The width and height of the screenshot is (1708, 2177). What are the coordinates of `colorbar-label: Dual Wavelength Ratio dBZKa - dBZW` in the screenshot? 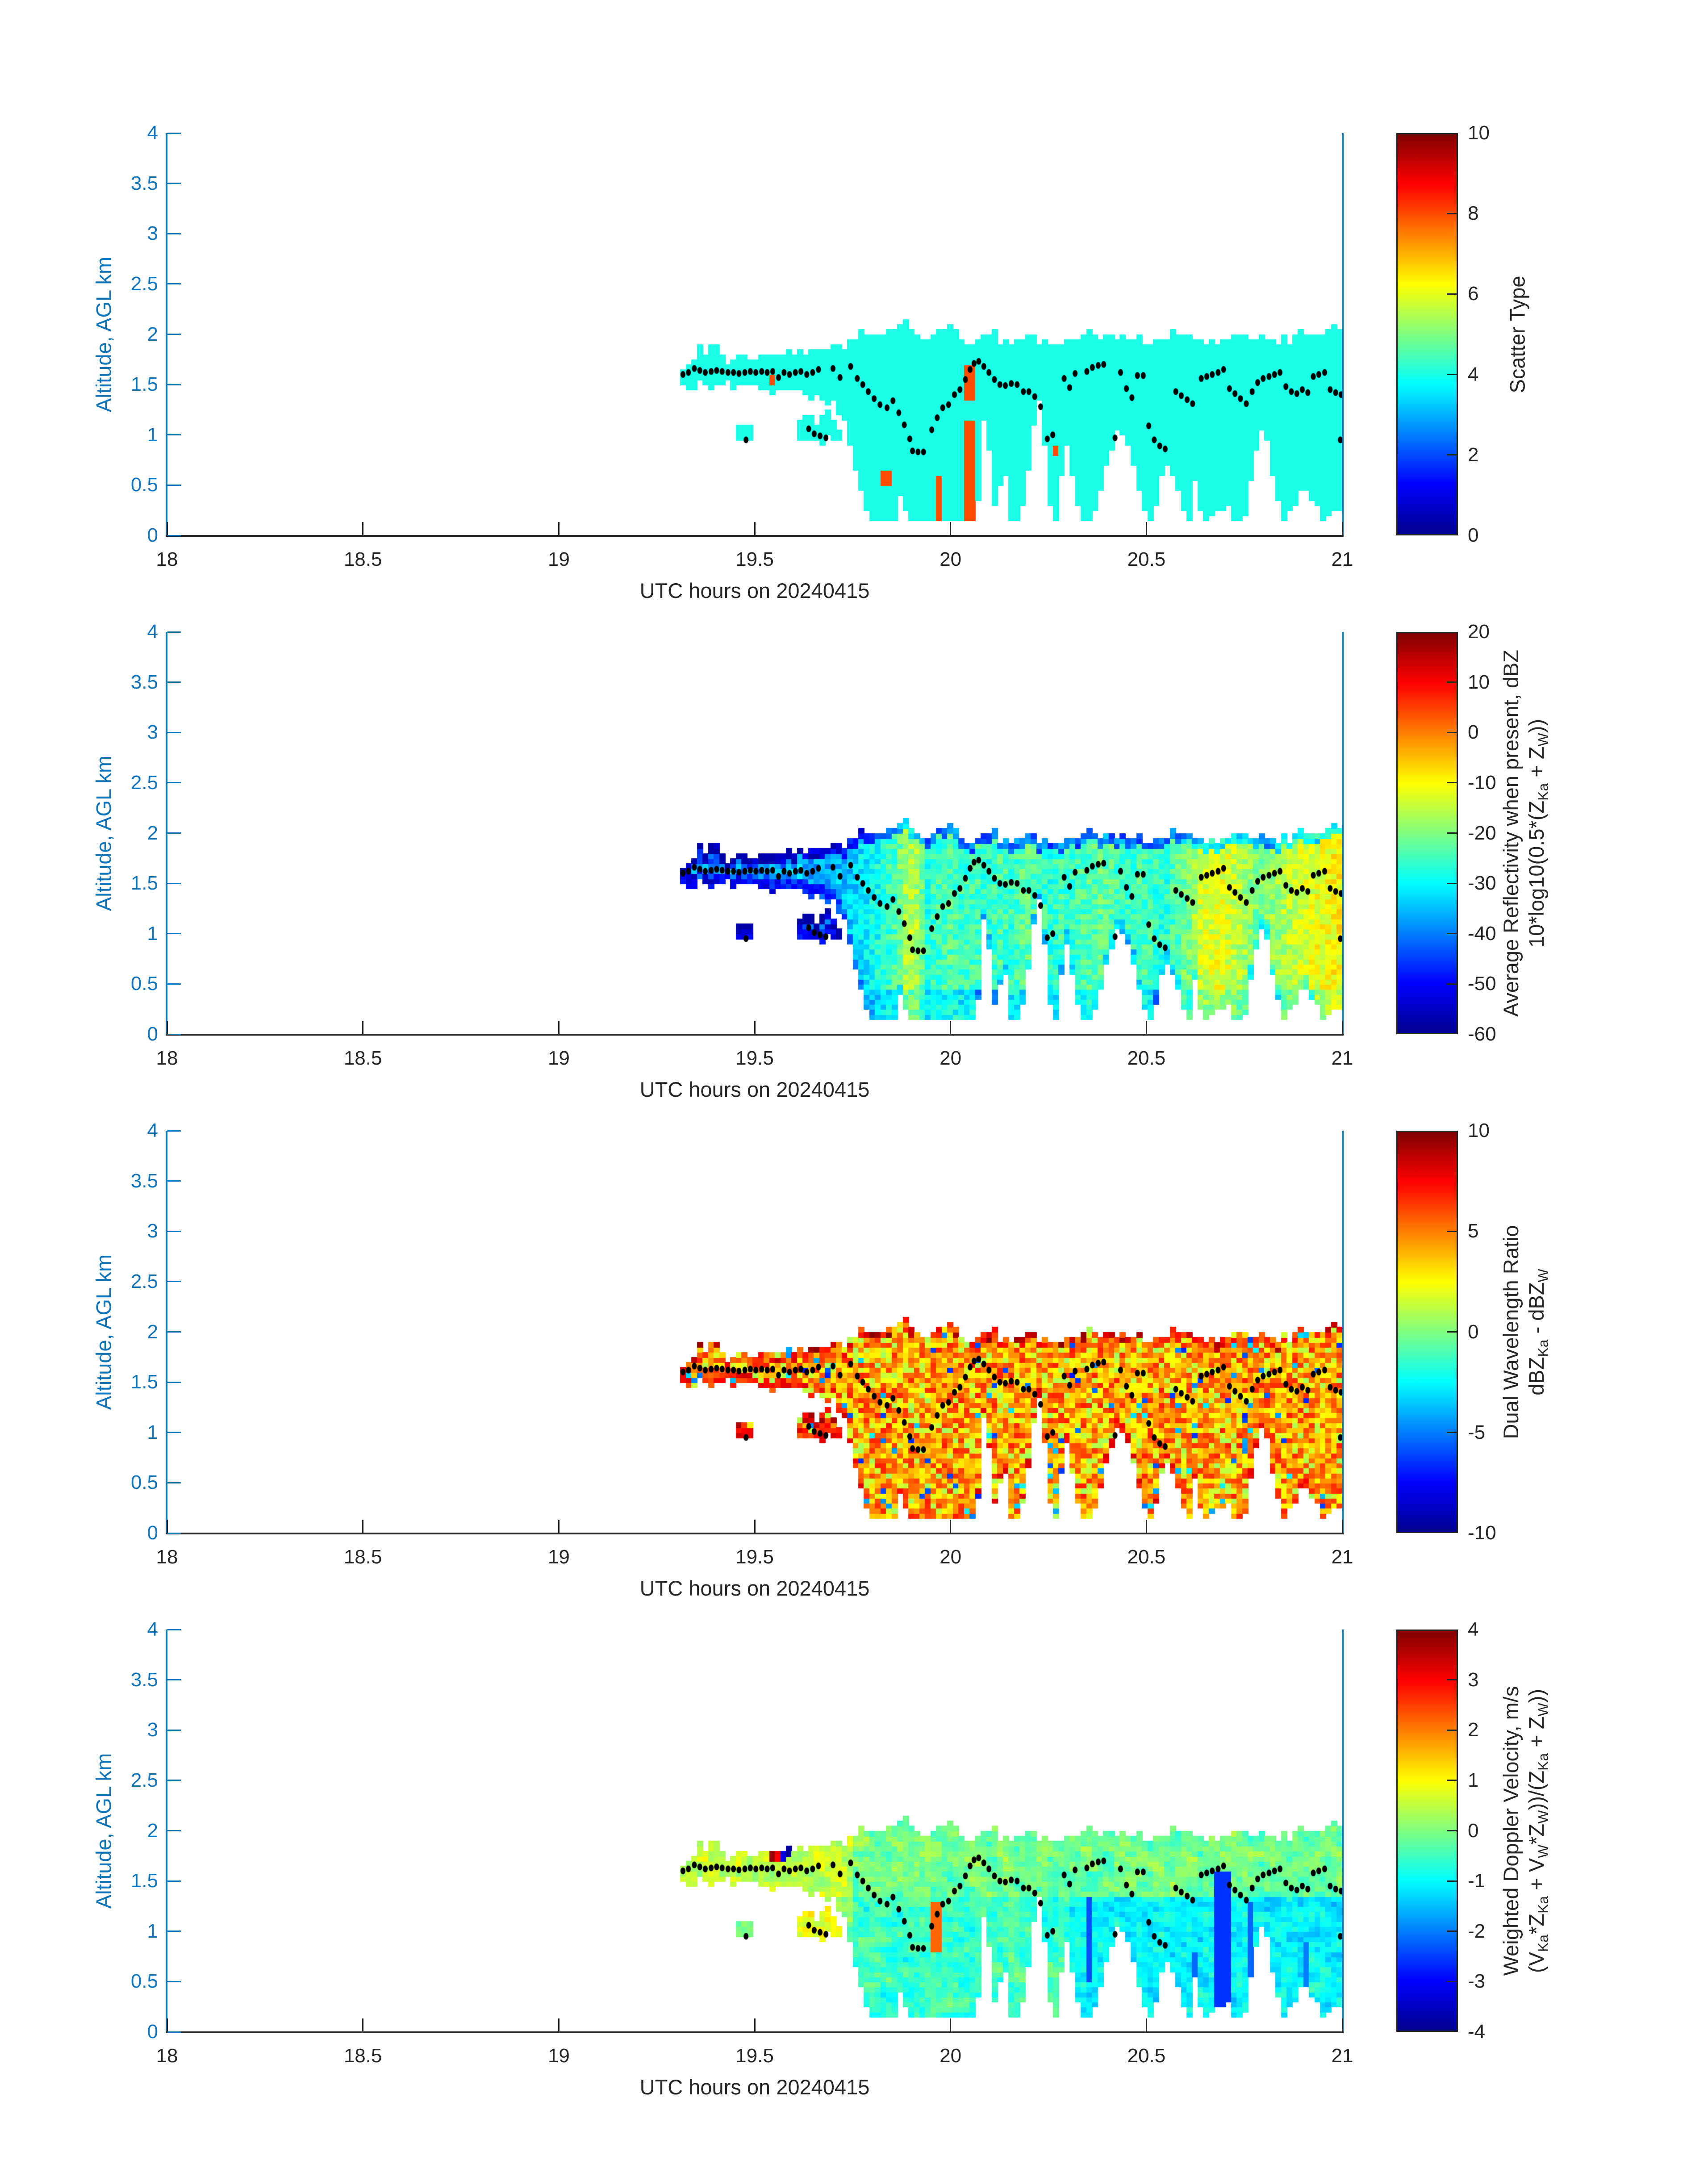 It's located at (1527, 1332).